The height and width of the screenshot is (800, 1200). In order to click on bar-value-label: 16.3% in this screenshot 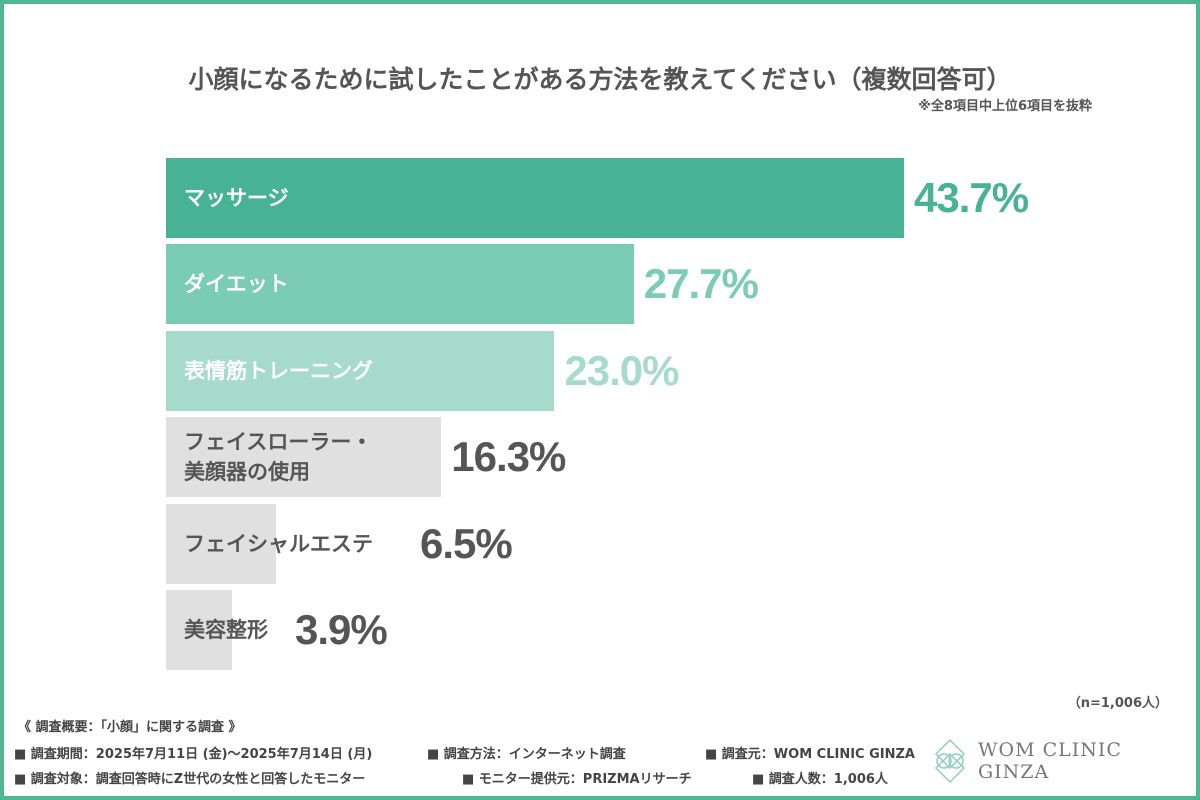, I will do `click(508, 457)`.